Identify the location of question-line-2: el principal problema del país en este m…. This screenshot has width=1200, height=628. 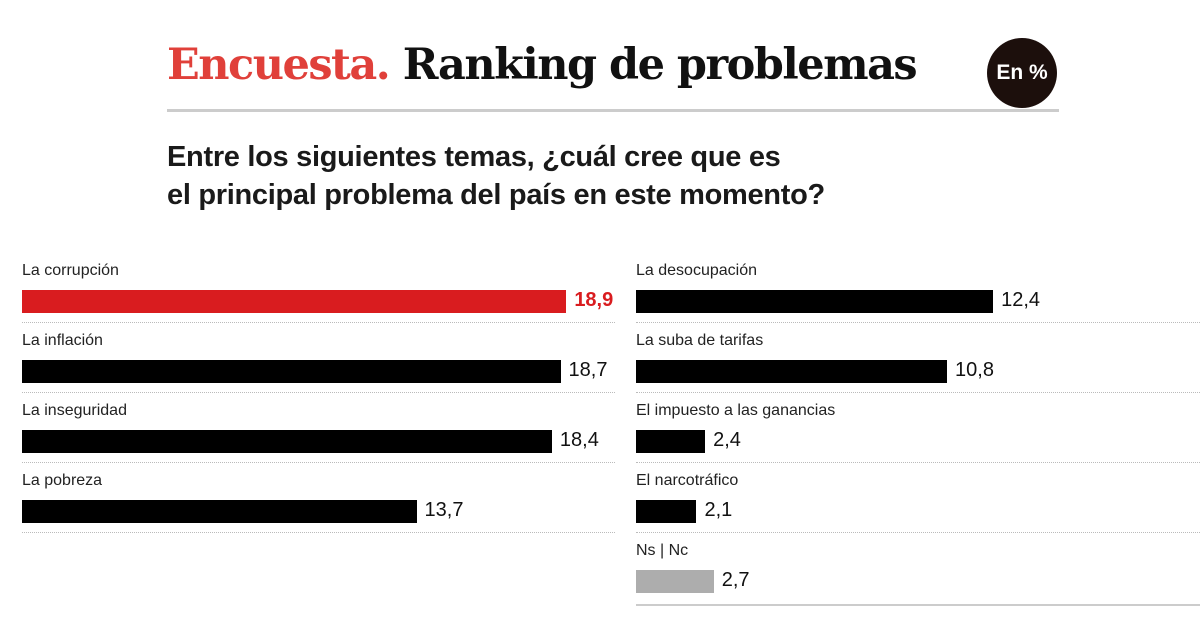
(496, 195).